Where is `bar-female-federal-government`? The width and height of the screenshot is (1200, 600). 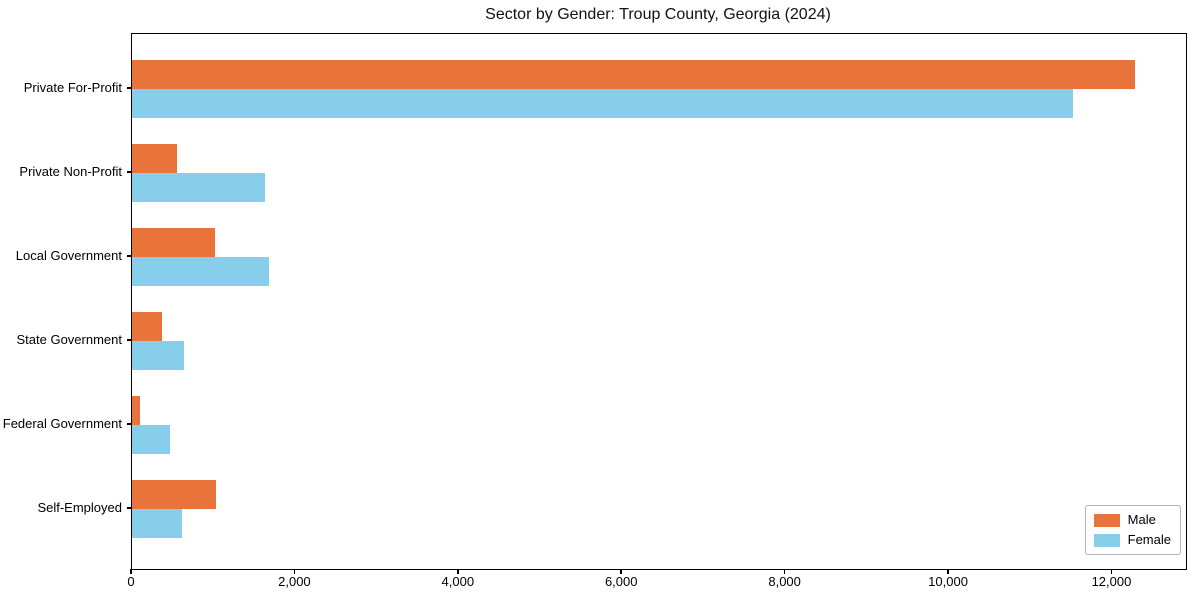 bar-female-federal-government is located at coordinates (151, 439).